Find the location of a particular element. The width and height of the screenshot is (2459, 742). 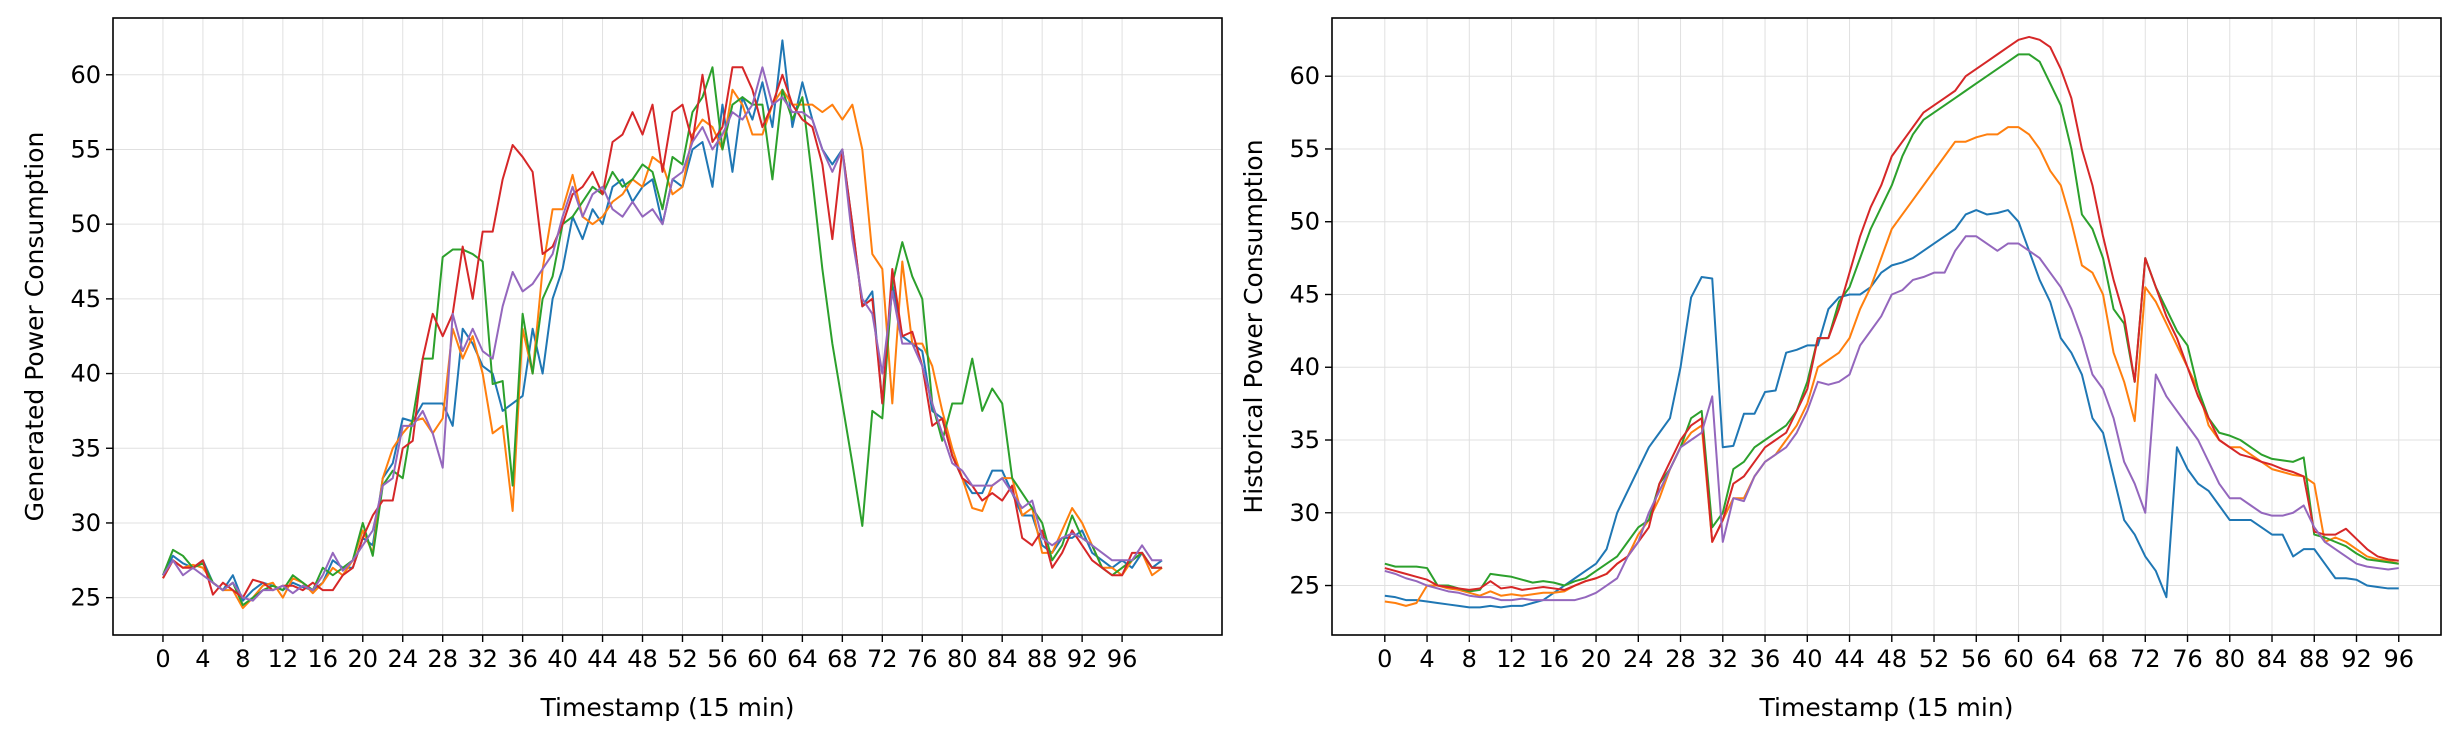

right-x-tick-label: 60 is located at coordinates (2018, 659).